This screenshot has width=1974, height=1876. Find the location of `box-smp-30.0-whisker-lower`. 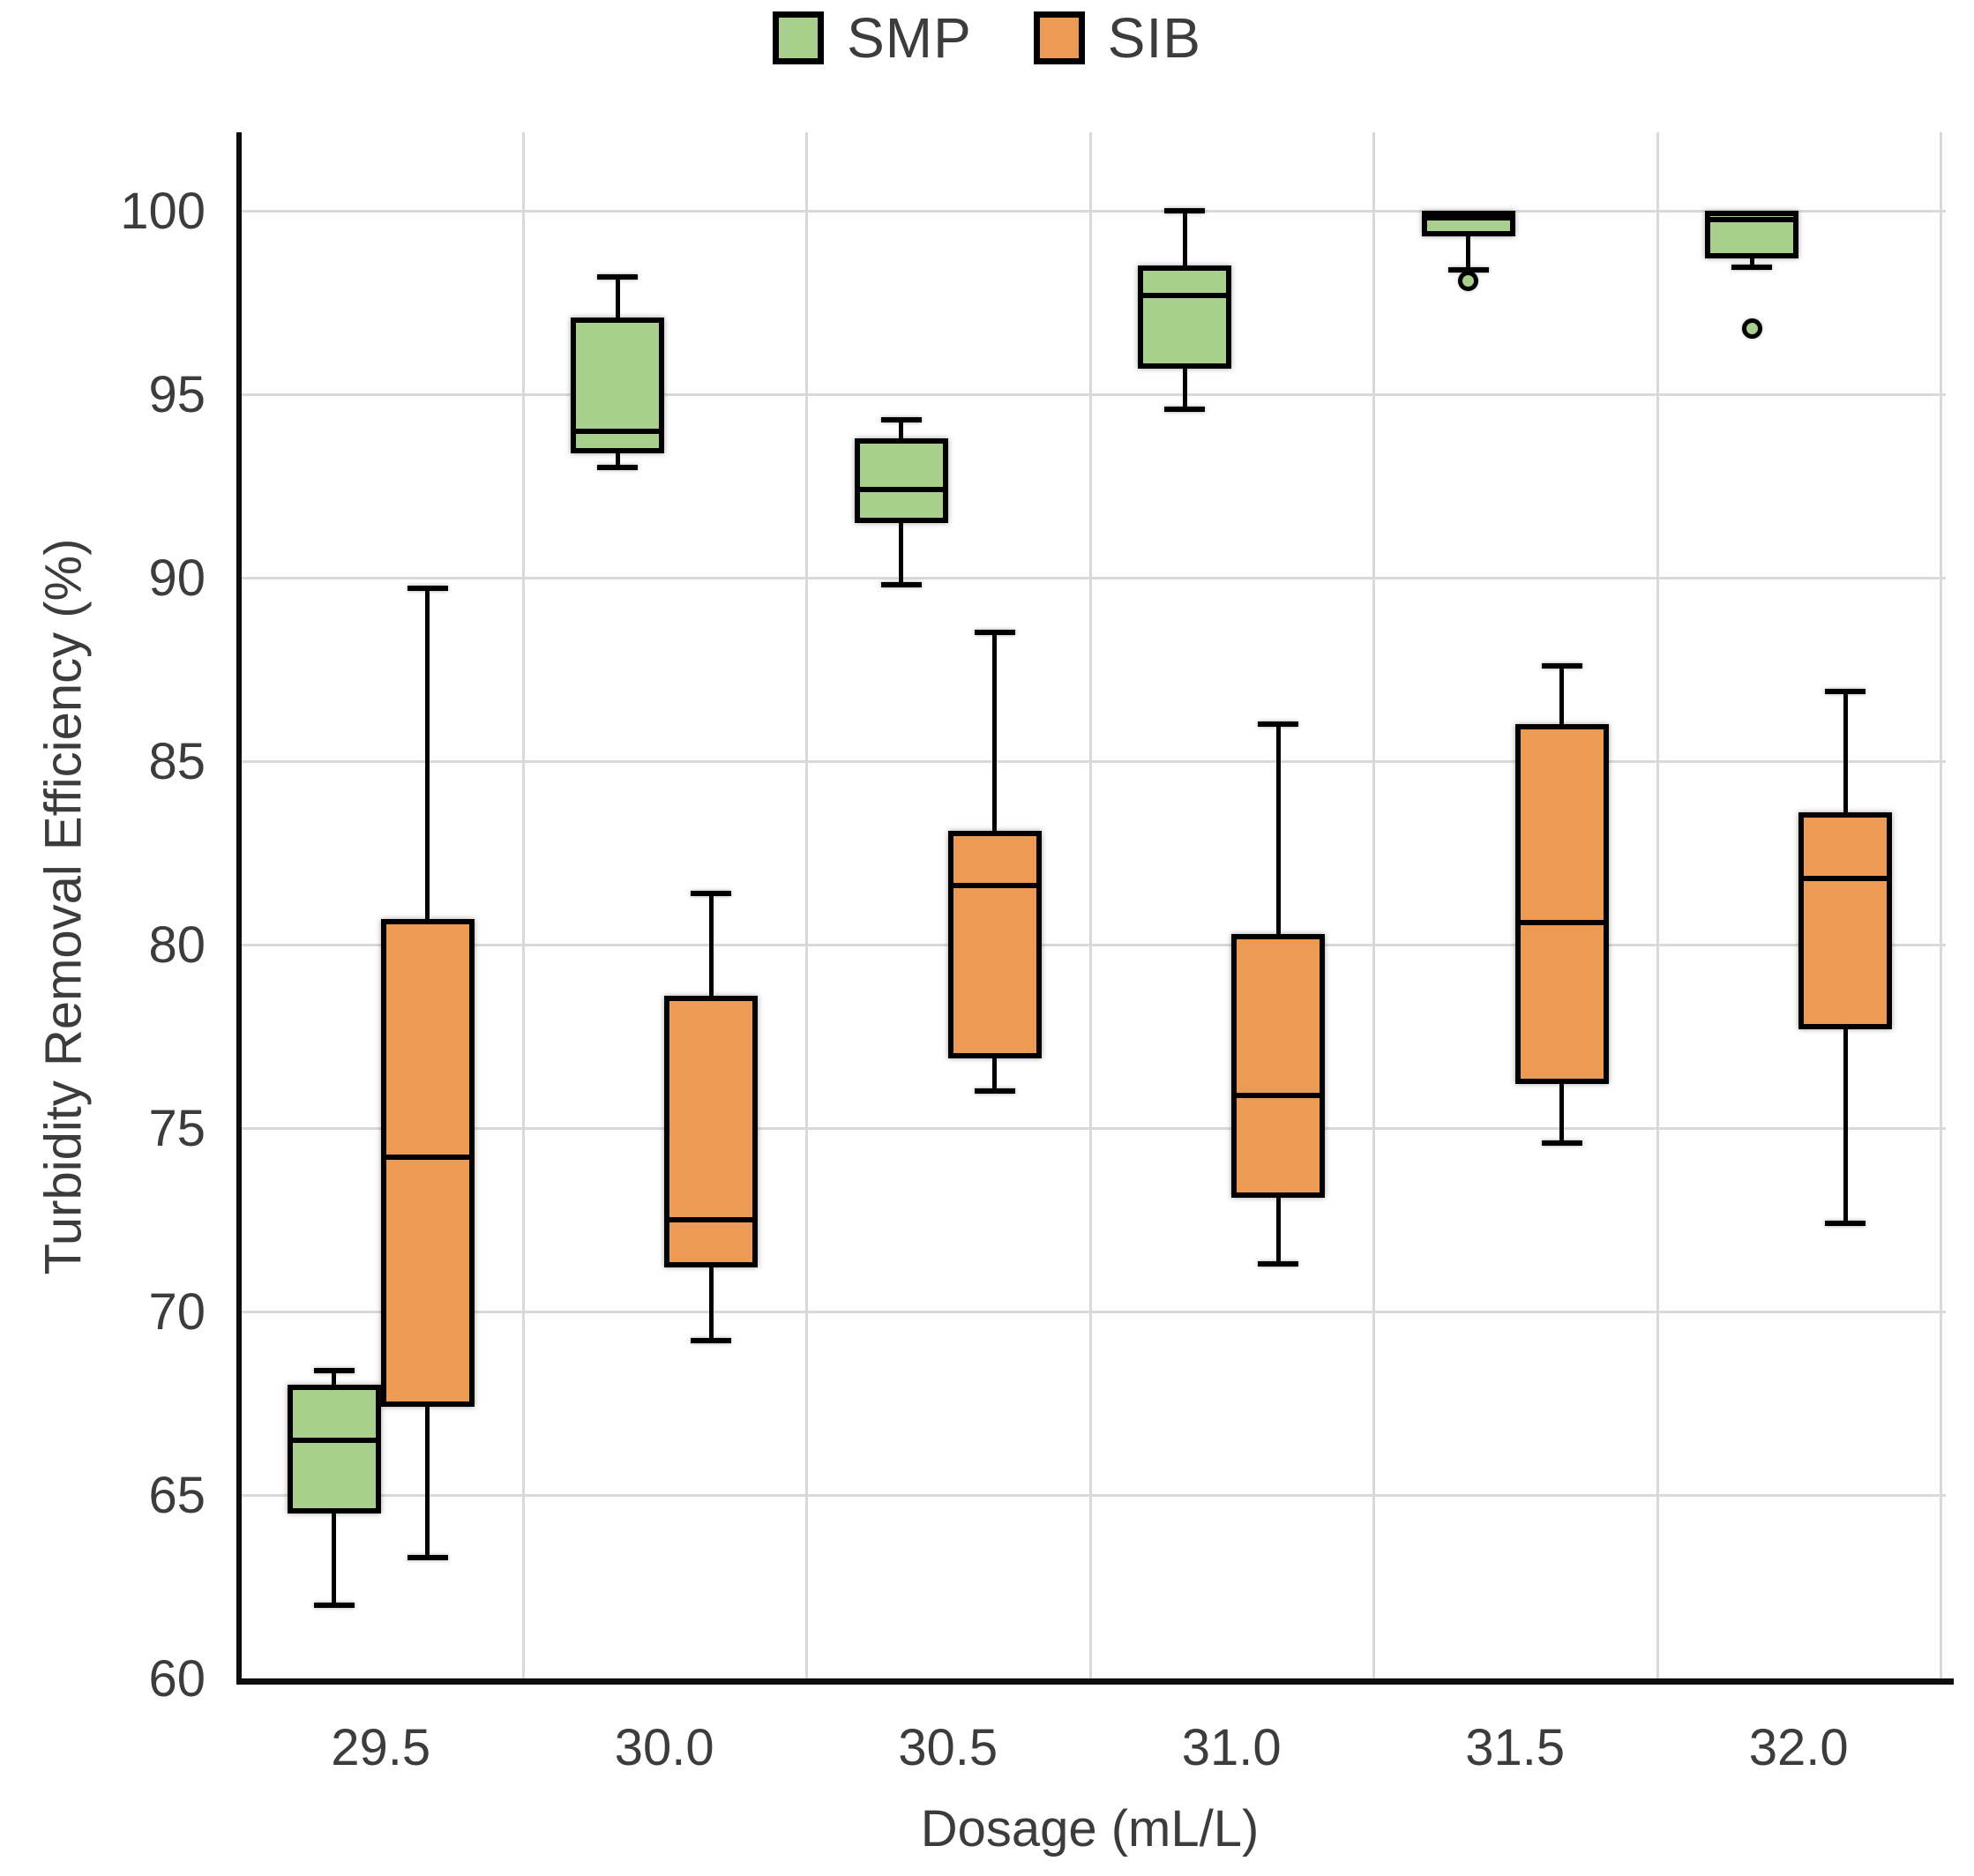

box-smp-30.0-whisker-lower is located at coordinates (617, 460).